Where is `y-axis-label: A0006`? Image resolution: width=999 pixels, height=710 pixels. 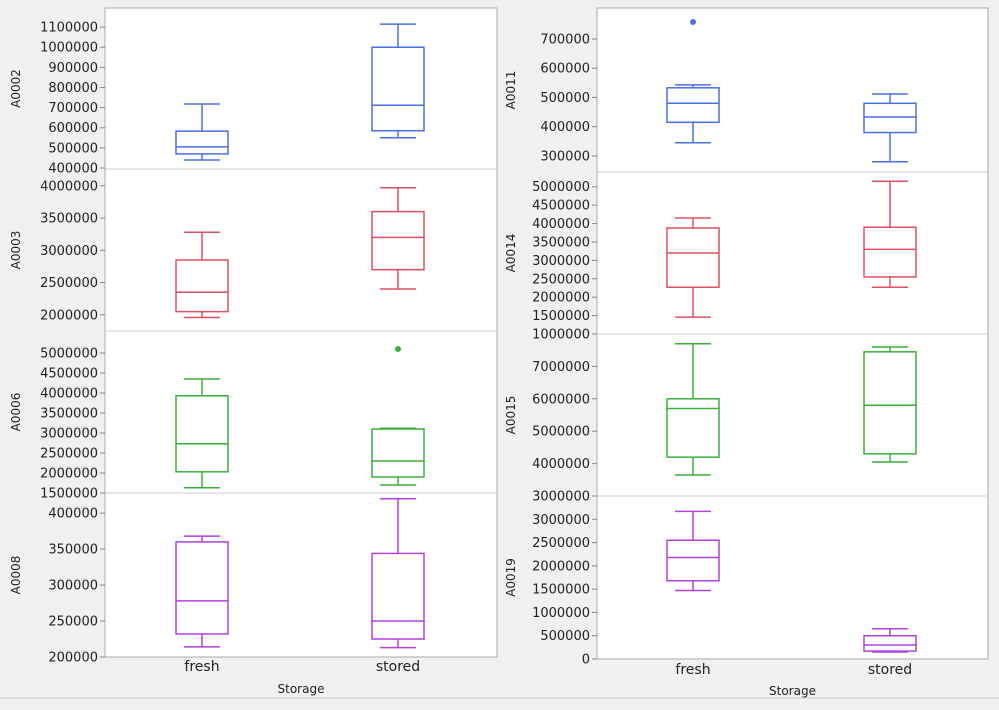
y-axis-label: A0006 is located at coordinates (16, 412).